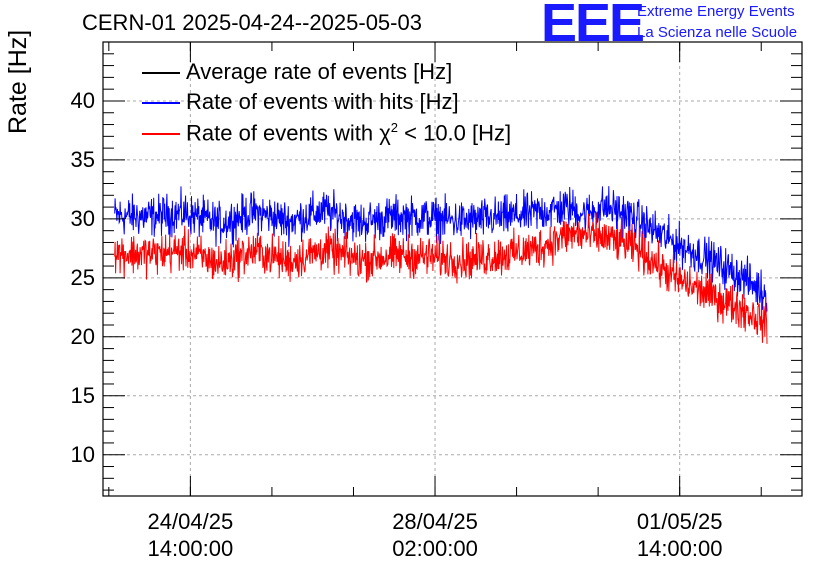 The height and width of the screenshot is (572, 836). Describe the element at coordinates (319, 71) in the screenshot. I see `legend-entry-average: Average rate of events [Hz]` at that location.